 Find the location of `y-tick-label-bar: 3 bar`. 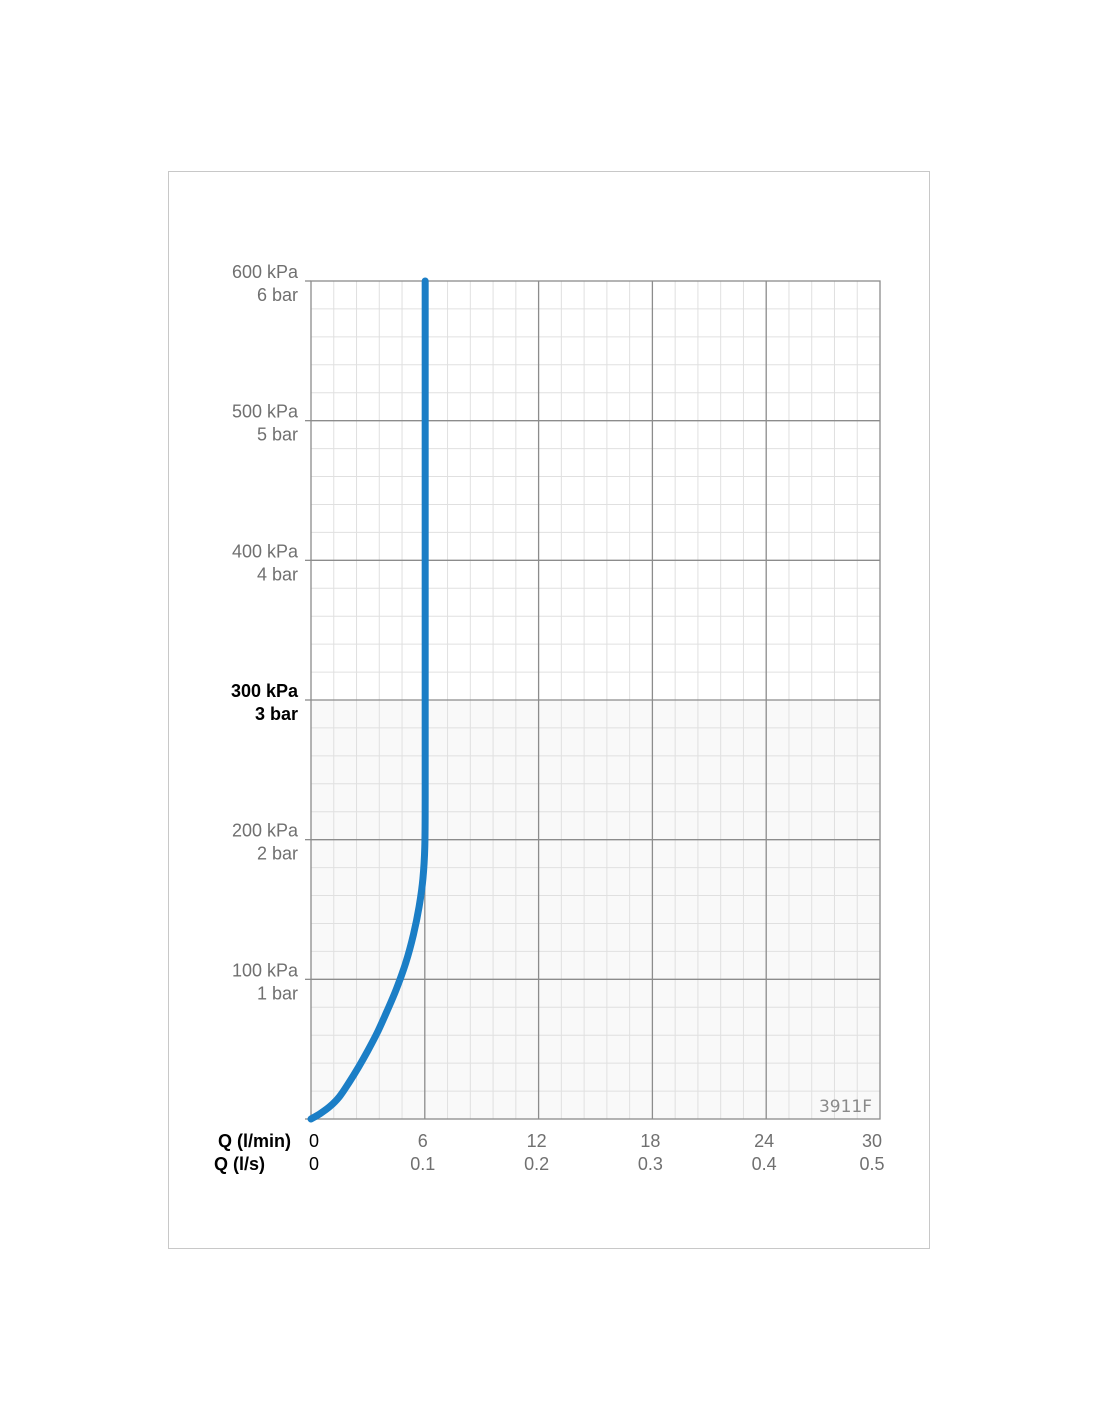

y-tick-label-bar: 3 bar is located at coordinates (276, 714).